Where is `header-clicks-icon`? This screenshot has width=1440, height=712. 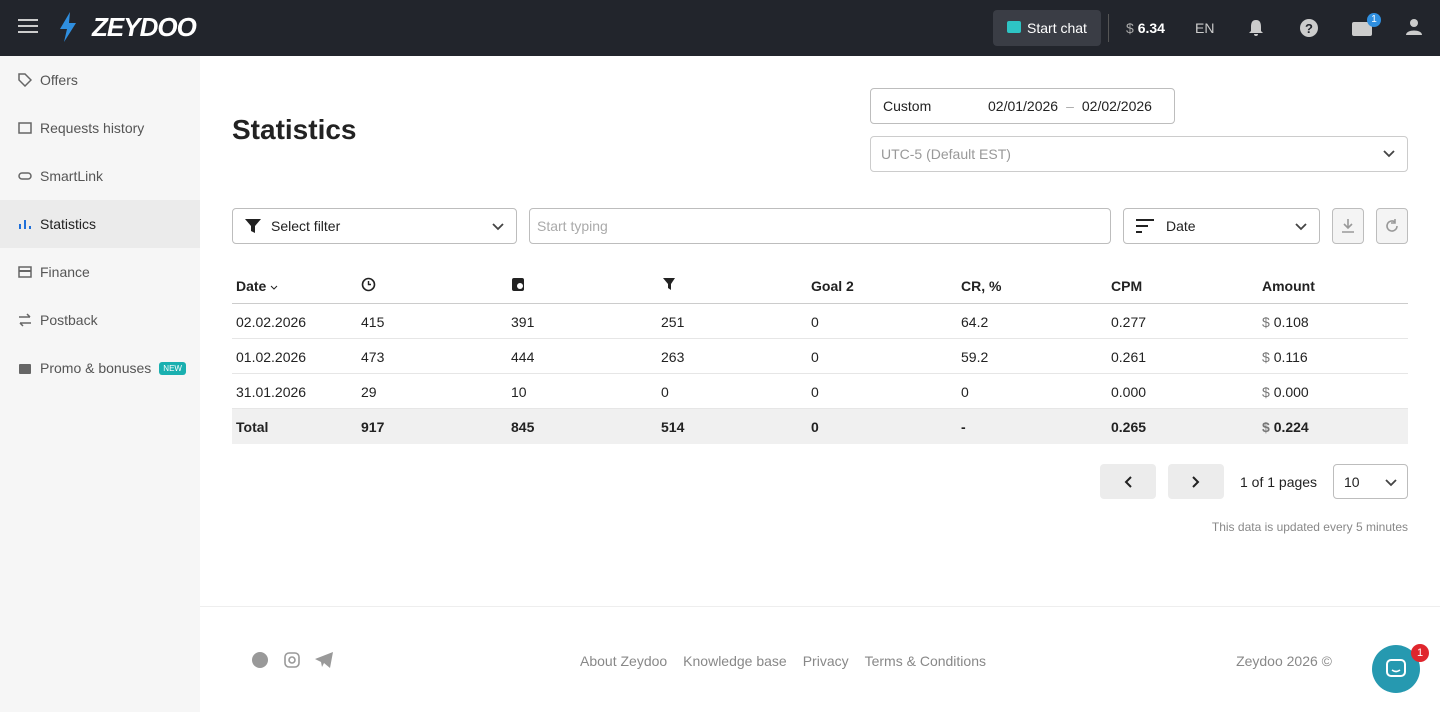 header-clicks-icon is located at coordinates (368, 284).